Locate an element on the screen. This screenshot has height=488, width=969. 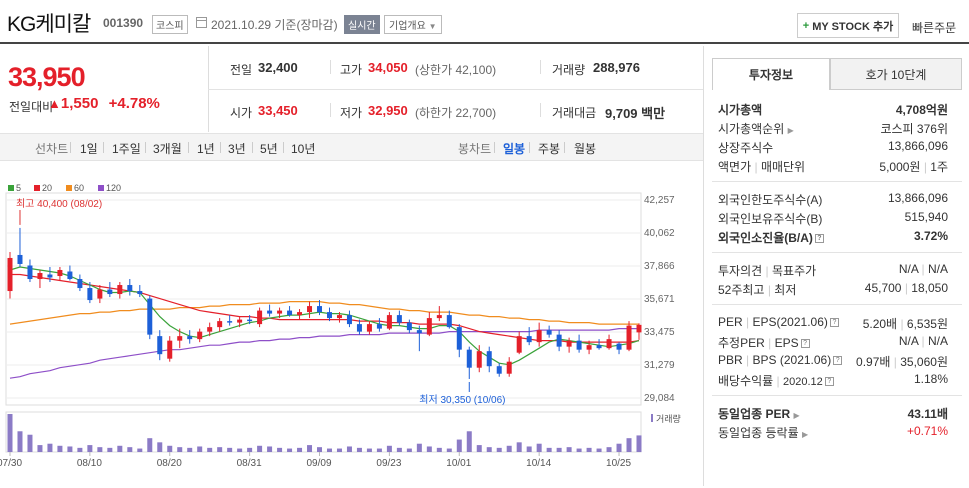
tab-hoga-10: 호가 10단계 is located at coordinates (896, 74).